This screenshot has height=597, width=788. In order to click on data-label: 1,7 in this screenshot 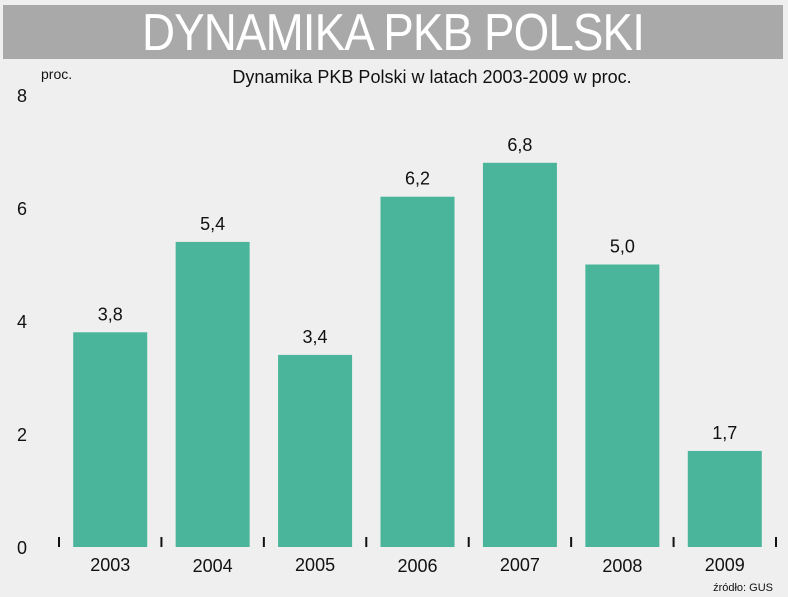, I will do `click(724, 433)`.